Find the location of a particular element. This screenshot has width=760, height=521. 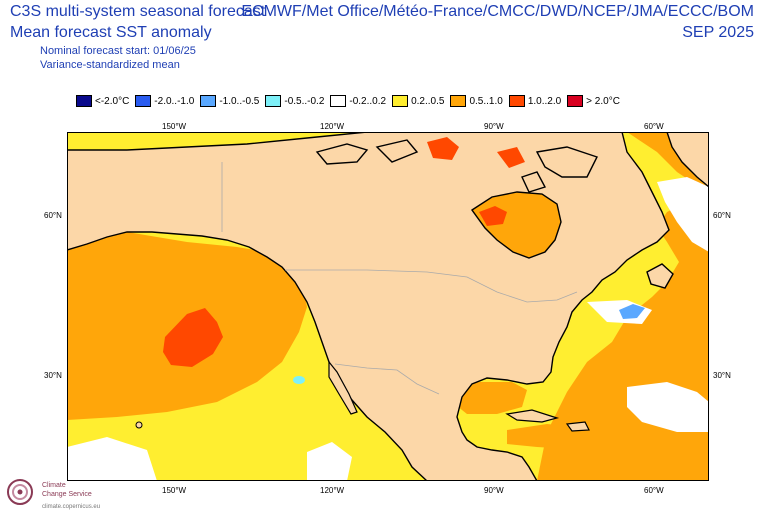

legend-label: -2.0..-1.0 is located at coordinates (174, 101).